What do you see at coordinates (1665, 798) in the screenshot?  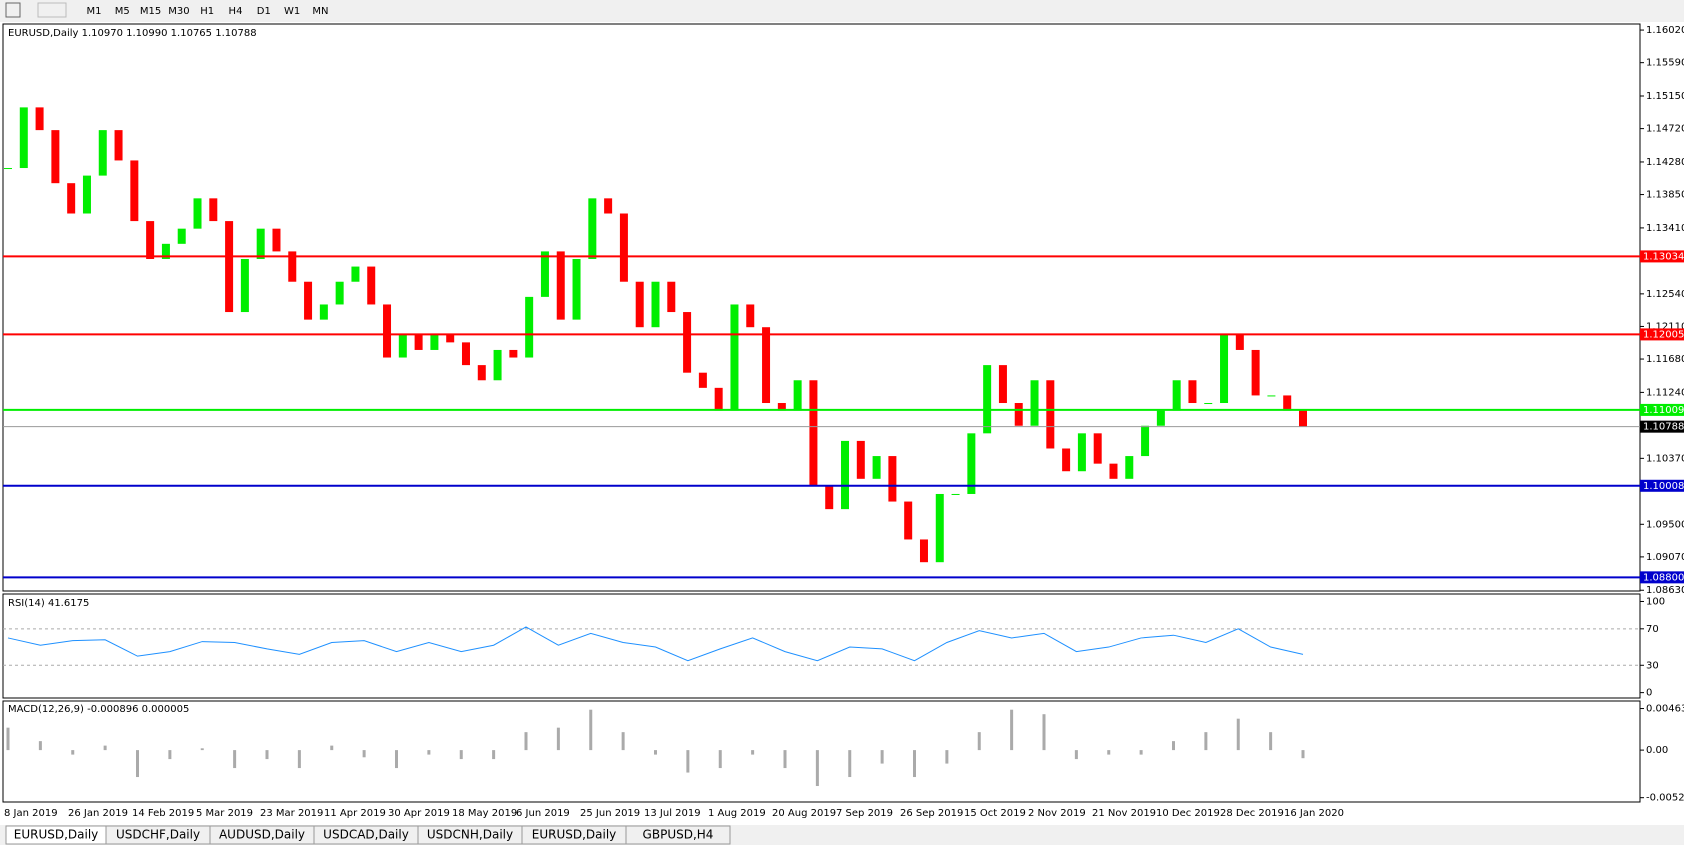 I see `y-tick-label: -0.005299` at bounding box center [1665, 798].